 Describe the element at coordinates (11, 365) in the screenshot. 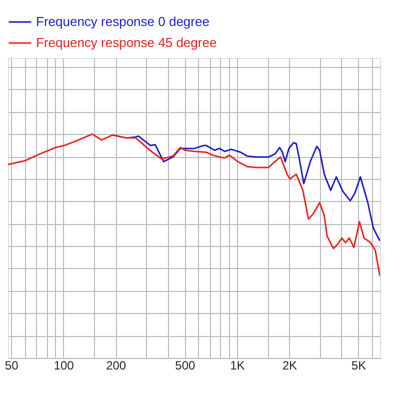

I see `x-tick-label: 50` at that location.